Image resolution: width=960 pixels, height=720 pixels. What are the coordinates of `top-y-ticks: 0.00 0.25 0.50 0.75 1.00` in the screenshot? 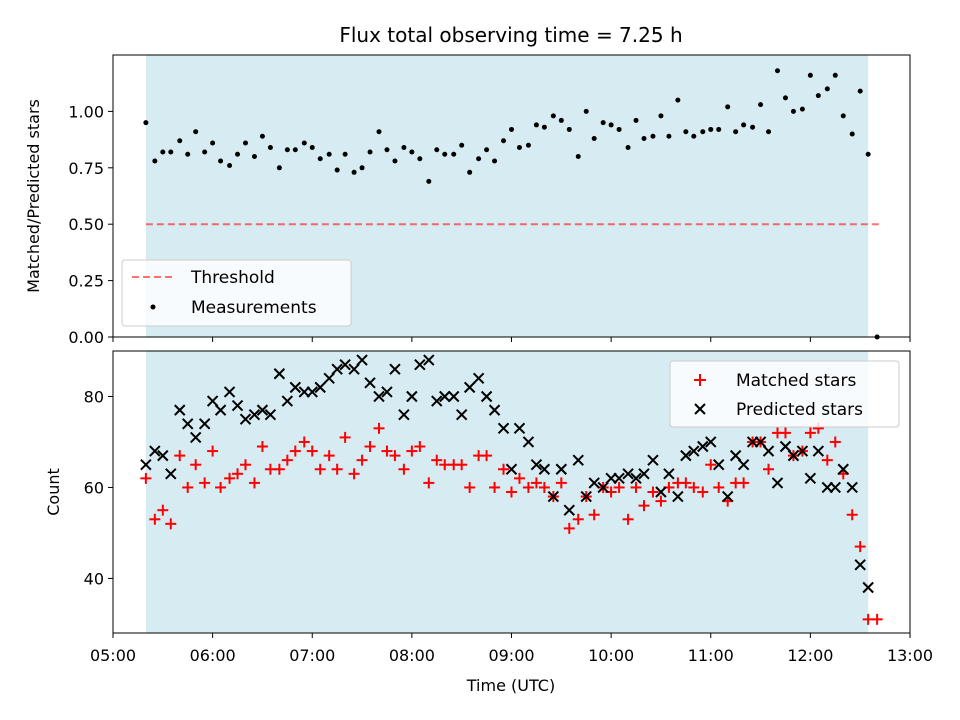 It's located at (90, 224).